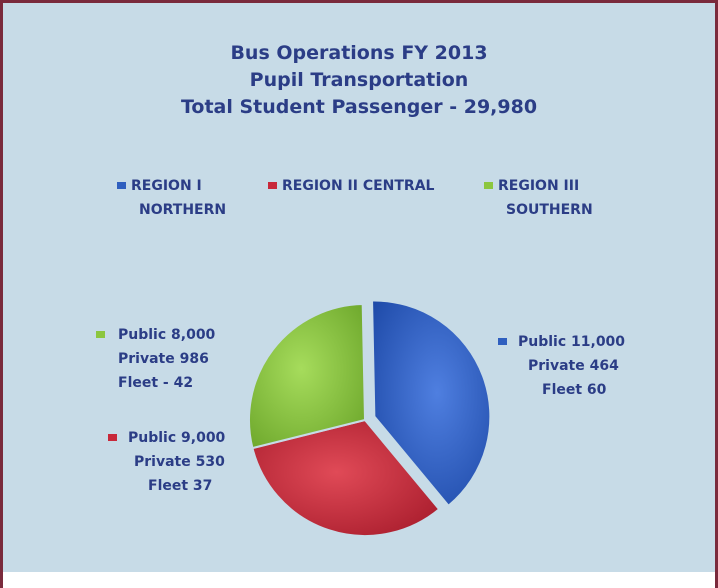 The height and width of the screenshot is (588, 718). Describe the element at coordinates (358, 186) in the screenshot. I see `legend-label-region-2: REGION II CENTRAL` at that location.